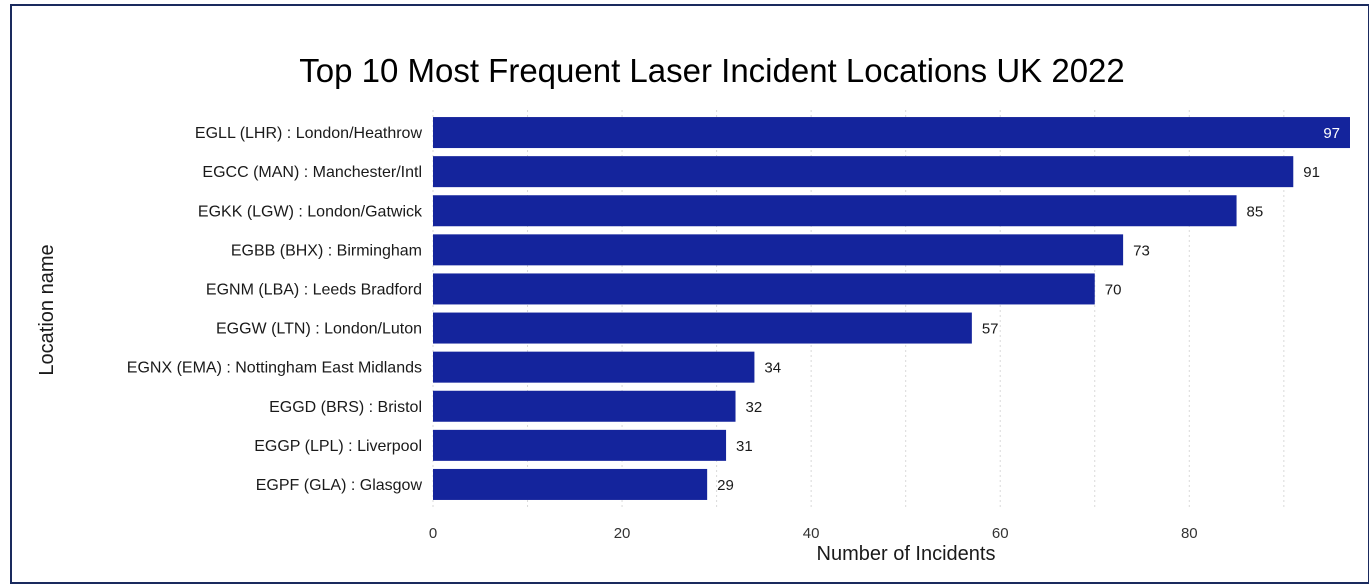 The width and height of the screenshot is (1369, 584). I want to click on data-label: 70, so click(1113, 289).